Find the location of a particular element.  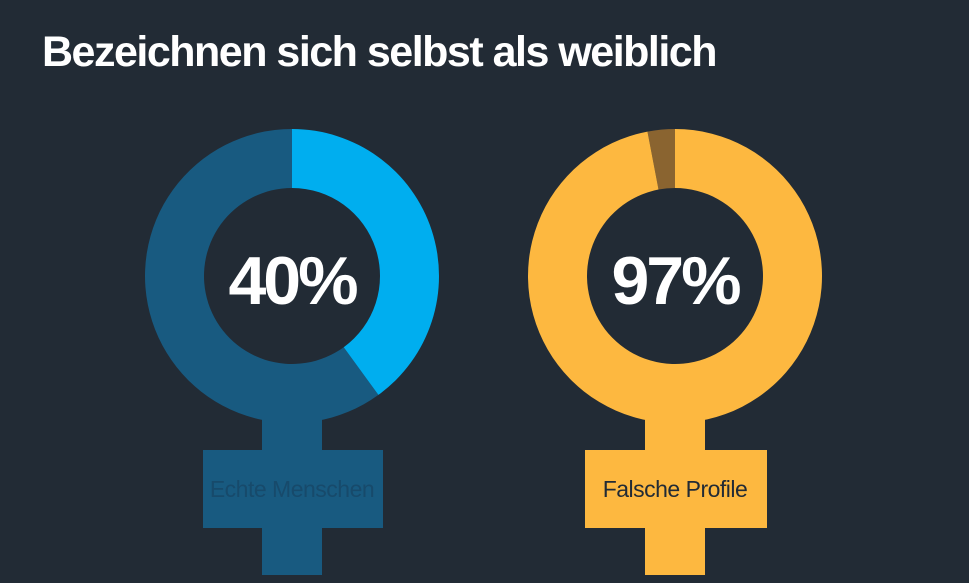

ring-remainder-echte-menschen is located at coordinates (261, 276).